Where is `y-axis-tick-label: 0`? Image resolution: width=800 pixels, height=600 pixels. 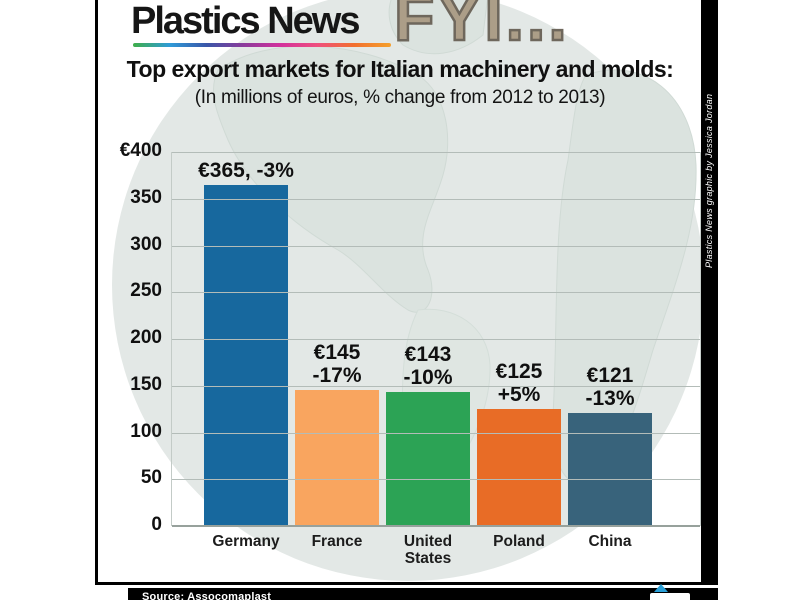
y-axis-tick-label: 0 is located at coordinates (156, 524).